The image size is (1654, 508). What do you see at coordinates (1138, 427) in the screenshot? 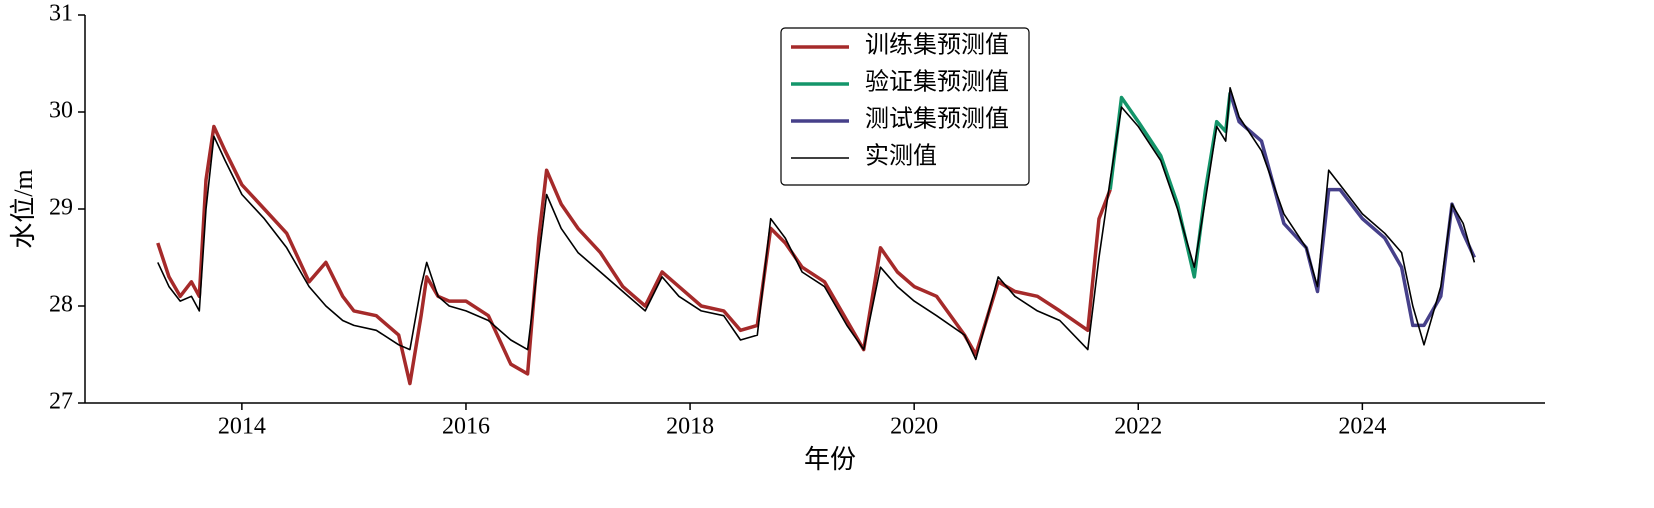
I see `x-tick-label: 2022` at bounding box center [1138, 427].